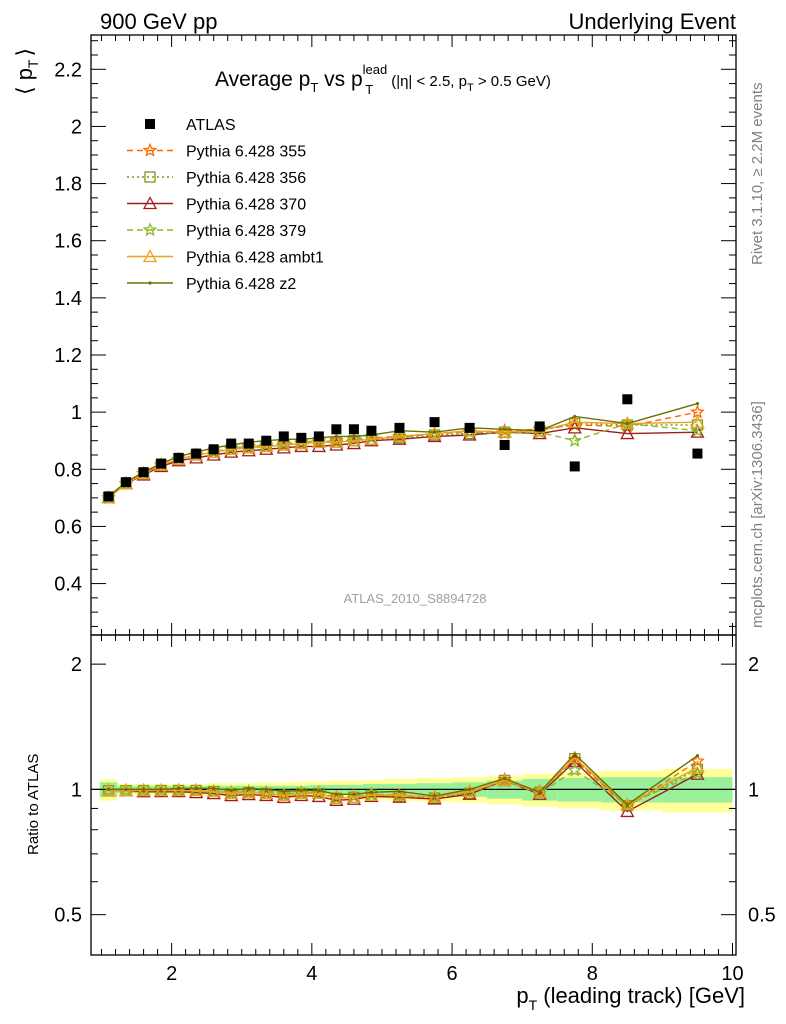 The height and width of the screenshot is (1024, 786). Describe the element at coordinates (340, 79) in the screenshot. I see `title-vs: vs p` at that location.